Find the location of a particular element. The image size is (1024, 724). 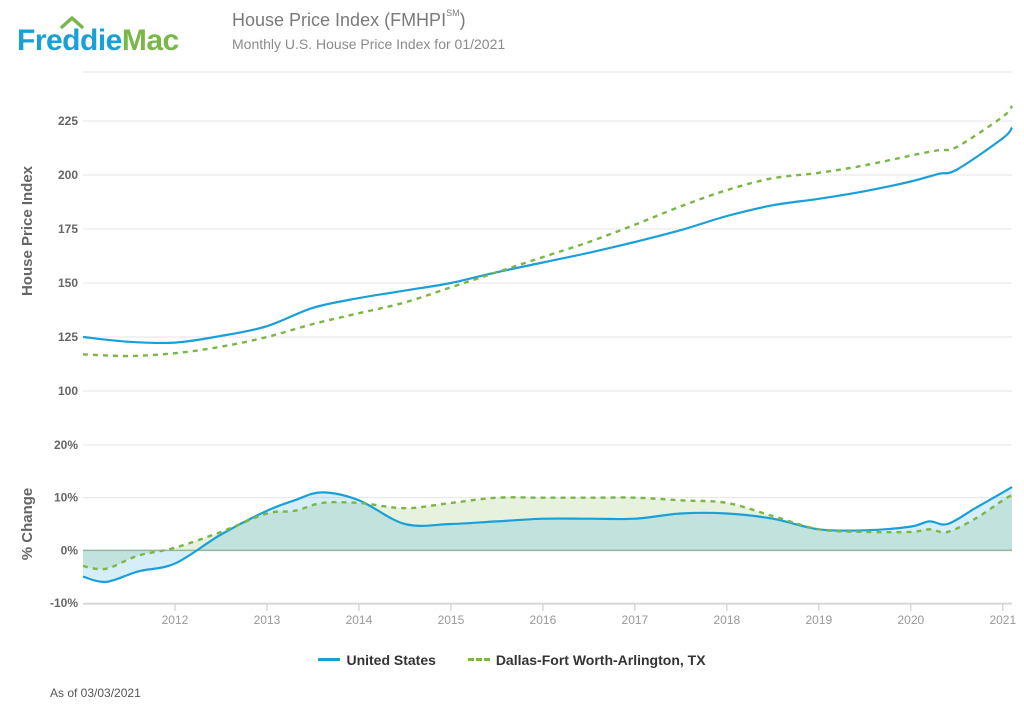

chart-title-text: House Price Index (FMHPI is located at coordinates (339, 20).